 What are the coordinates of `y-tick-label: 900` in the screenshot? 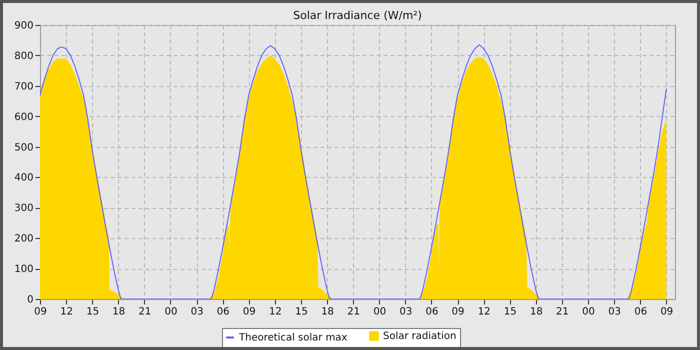 It's located at (24, 26).